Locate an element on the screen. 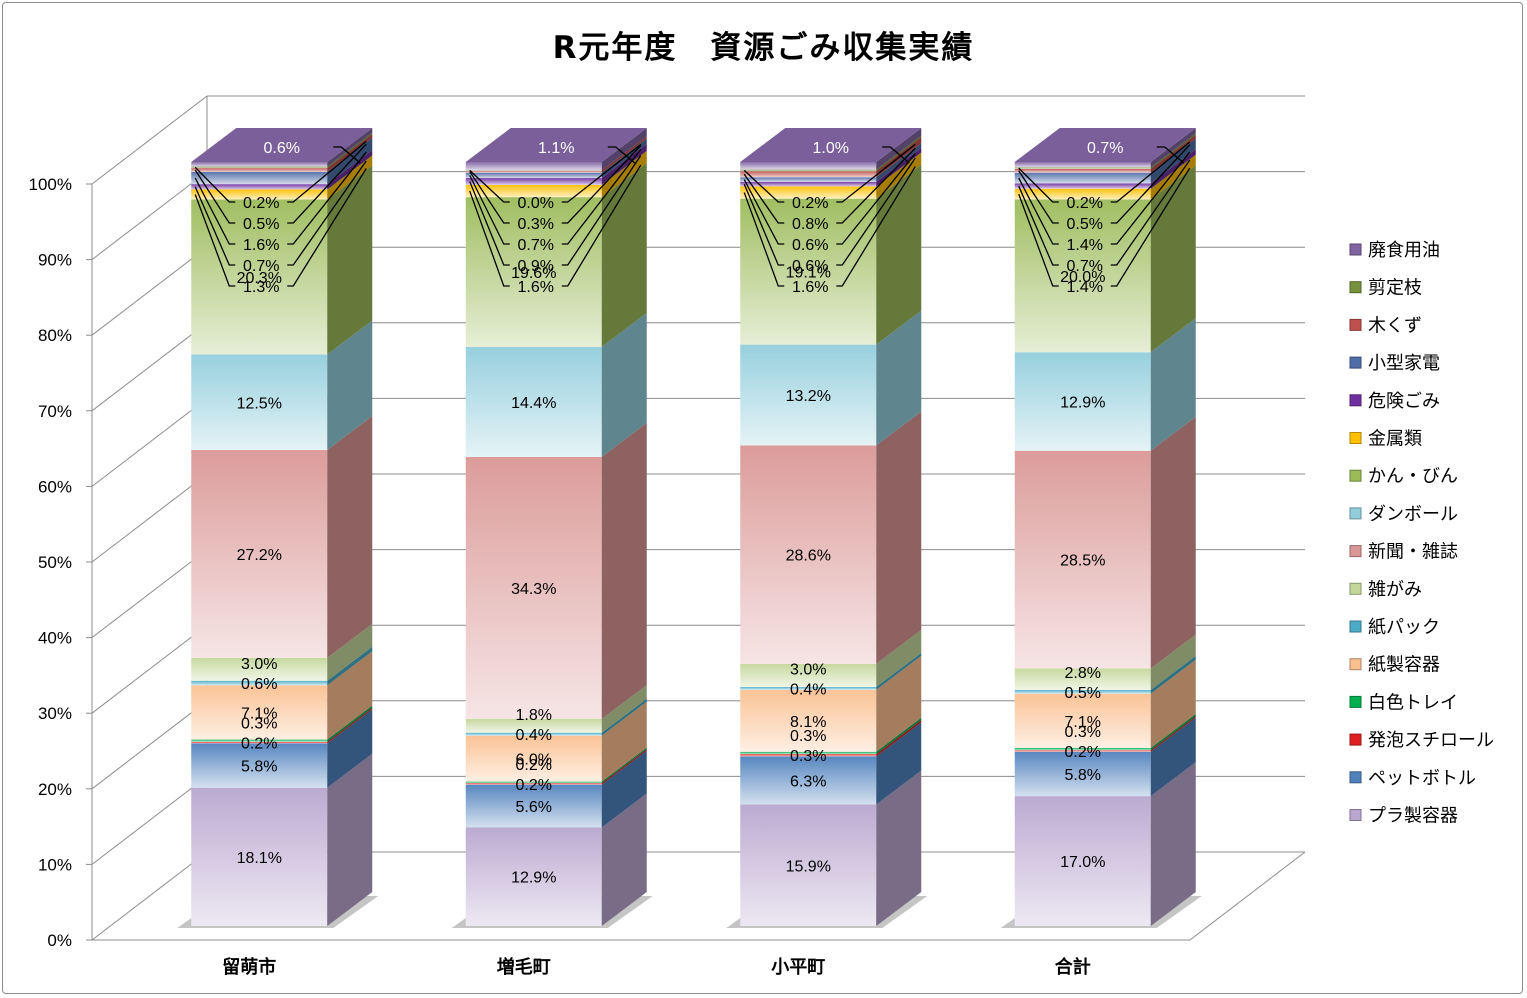 Image resolution: width=1527 pixels, height=998 pixels. data-label: 12.9% is located at coordinates (533, 878).